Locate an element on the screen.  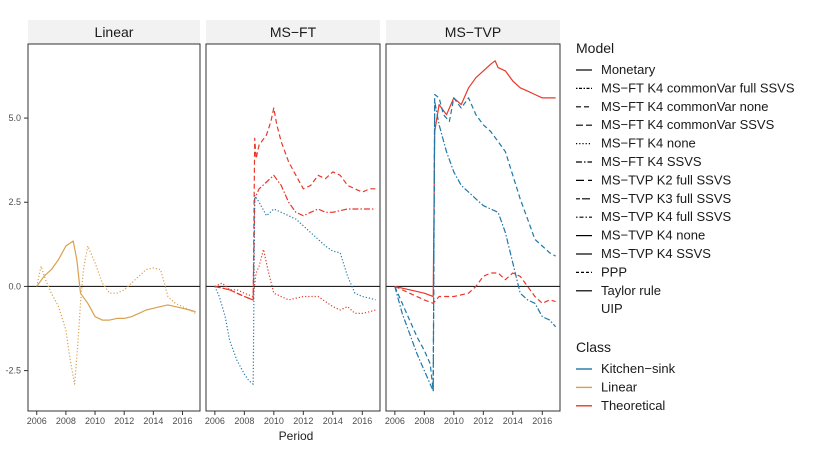
legend-label-model: Taylor rule is located at coordinates (631, 290).